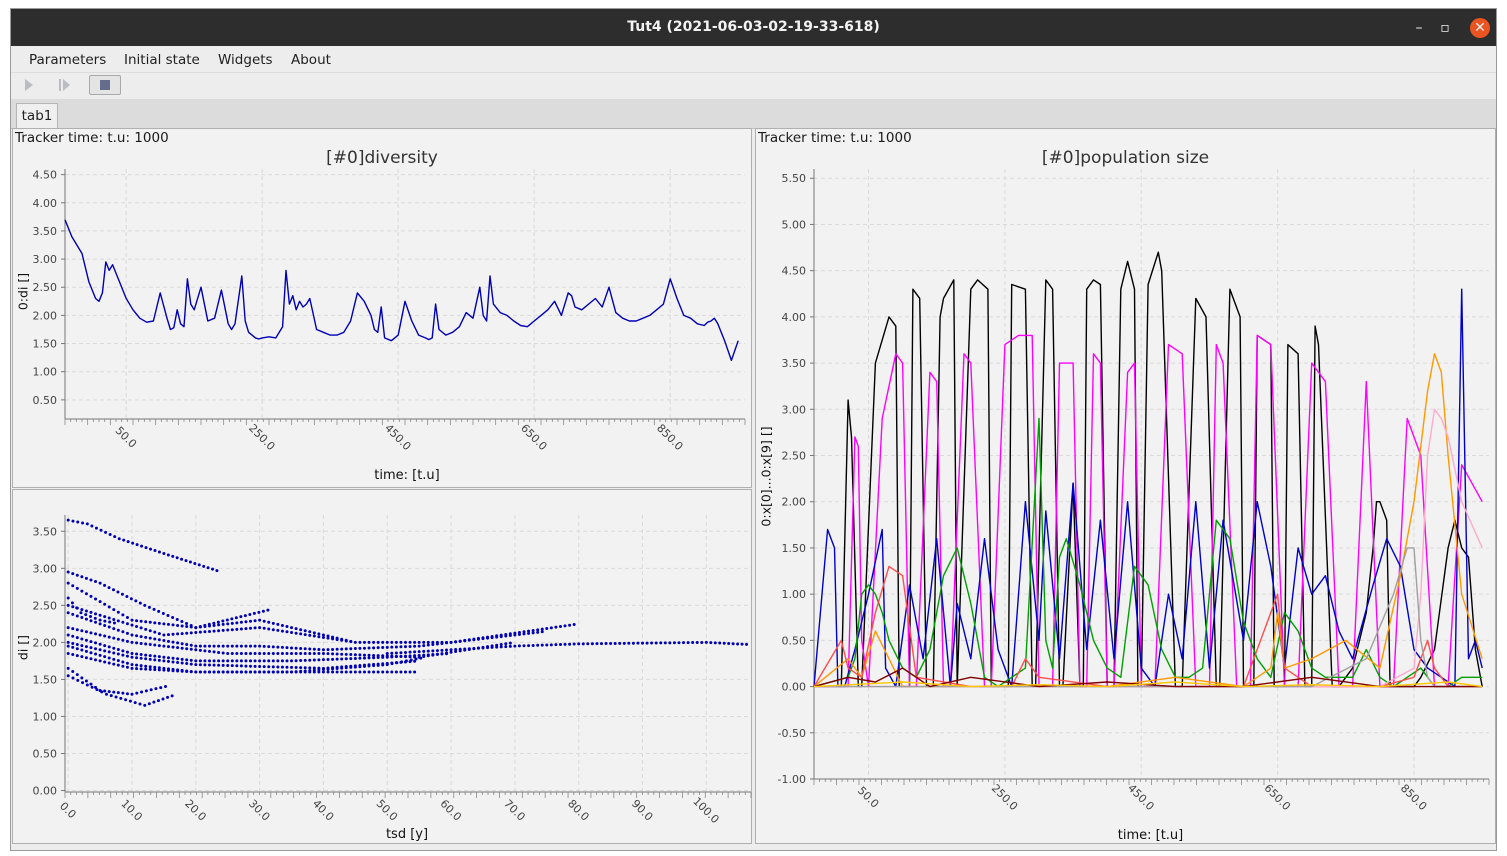 This screenshot has height=856, width=1507. What do you see at coordinates (311, 60) in the screenshot?
I see `menu-about: About` at bounding box center [311, 60].